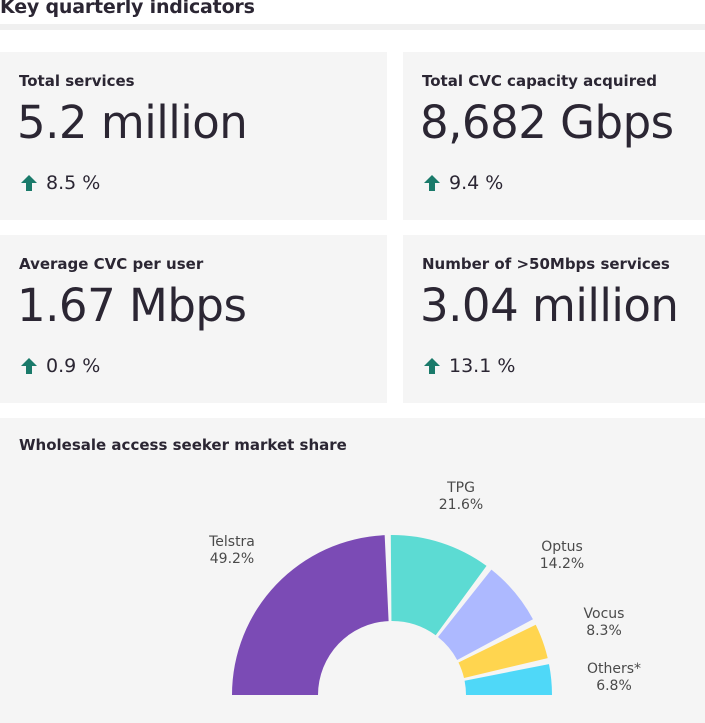 The height and width of the screenshot is (723, 705). I want to click on indicator-value: 5.2 million, so click(132, 122).